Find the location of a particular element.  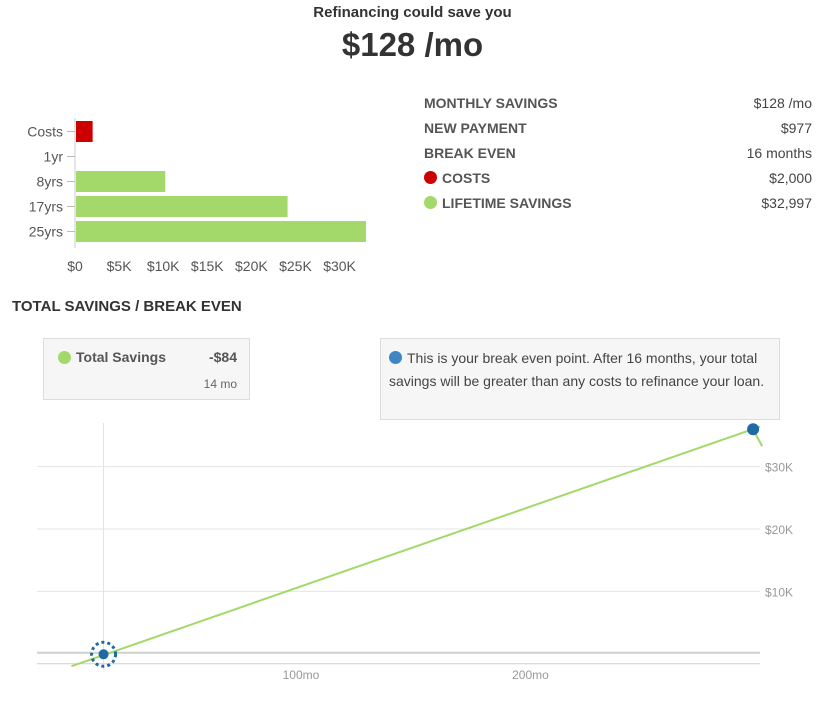

bar-25yrs is located at coordinates (221, 231).